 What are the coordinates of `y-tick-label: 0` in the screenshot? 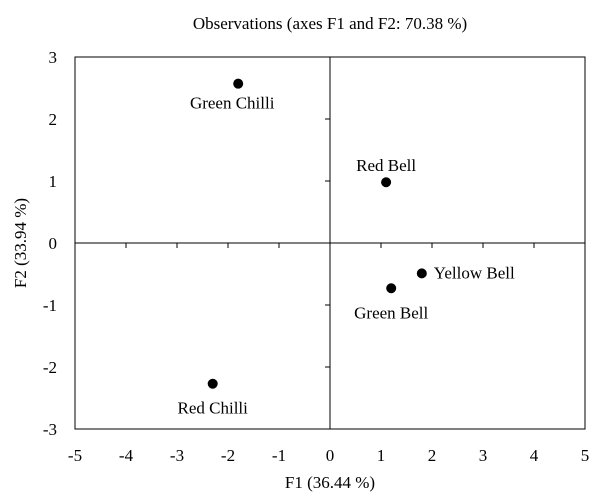 It's located at (53, 243).